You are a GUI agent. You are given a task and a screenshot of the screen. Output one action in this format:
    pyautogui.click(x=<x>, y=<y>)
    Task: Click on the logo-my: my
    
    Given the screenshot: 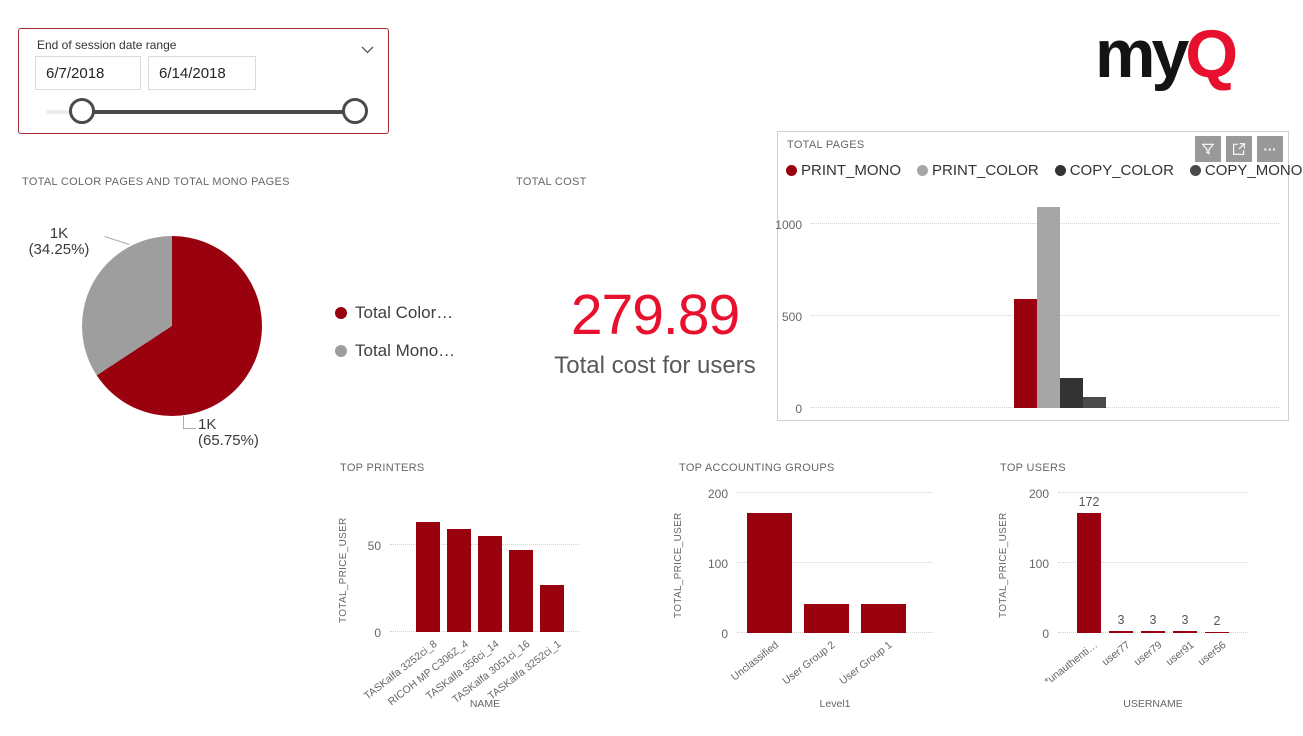 What is the action you would take?
    pyautogui.click(x=1142, y=54)
    